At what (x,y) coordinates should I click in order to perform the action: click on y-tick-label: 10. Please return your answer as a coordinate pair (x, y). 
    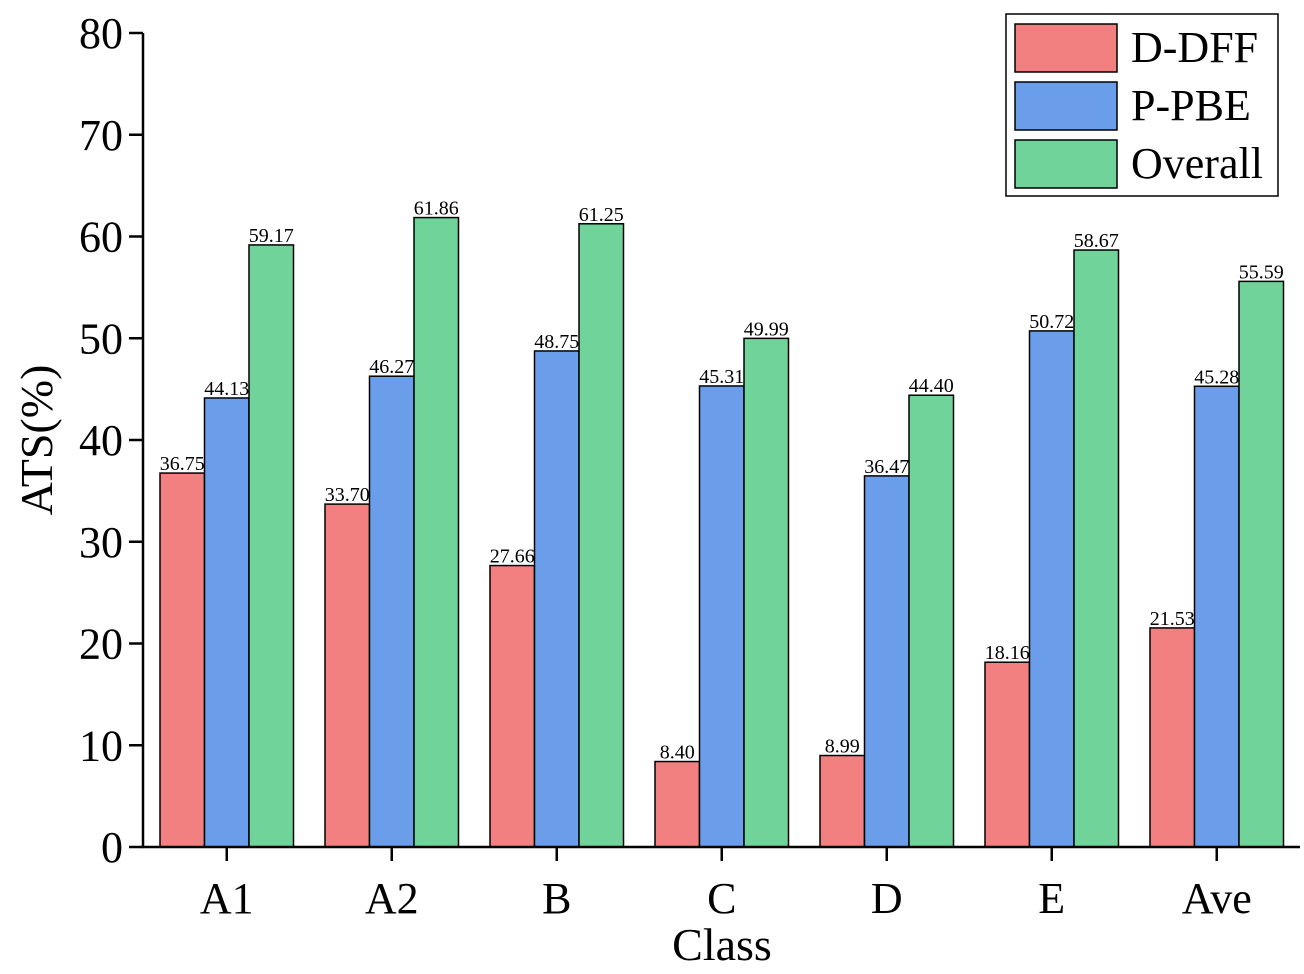
    Looking at the image, I should click on (101, 745).